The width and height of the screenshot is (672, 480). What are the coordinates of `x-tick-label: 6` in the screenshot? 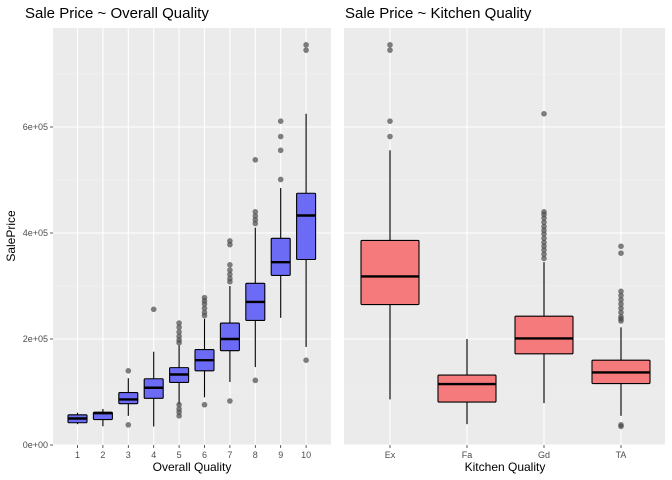 It's located at (204, 455).